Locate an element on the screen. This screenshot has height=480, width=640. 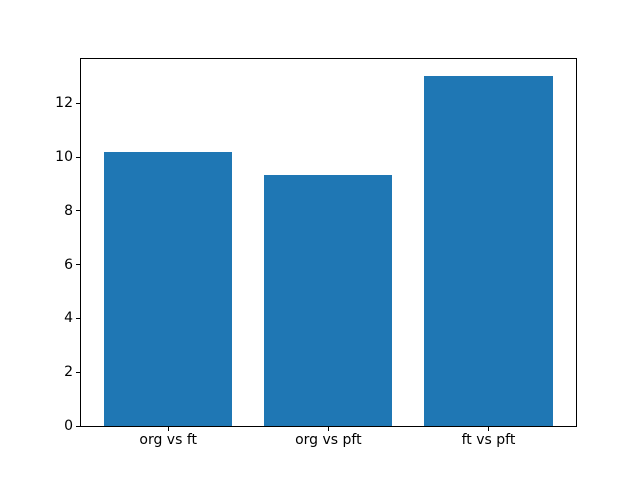
y-tick-label: 10 is located at coordinates (64, 157).